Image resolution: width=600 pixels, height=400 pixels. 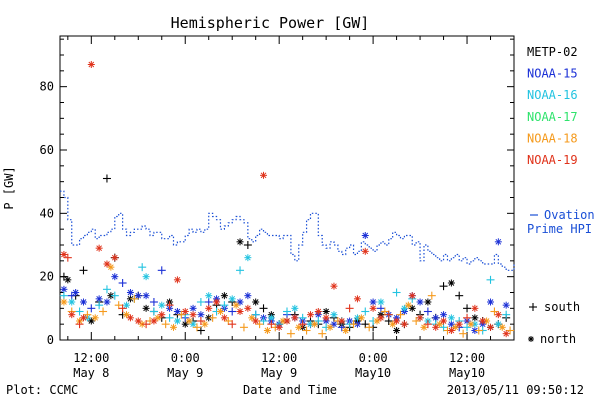 What do you see at coordinates (47, 277) in the screenshot?
I see `y-tick-label: 20` at bounding box center [47, 277].